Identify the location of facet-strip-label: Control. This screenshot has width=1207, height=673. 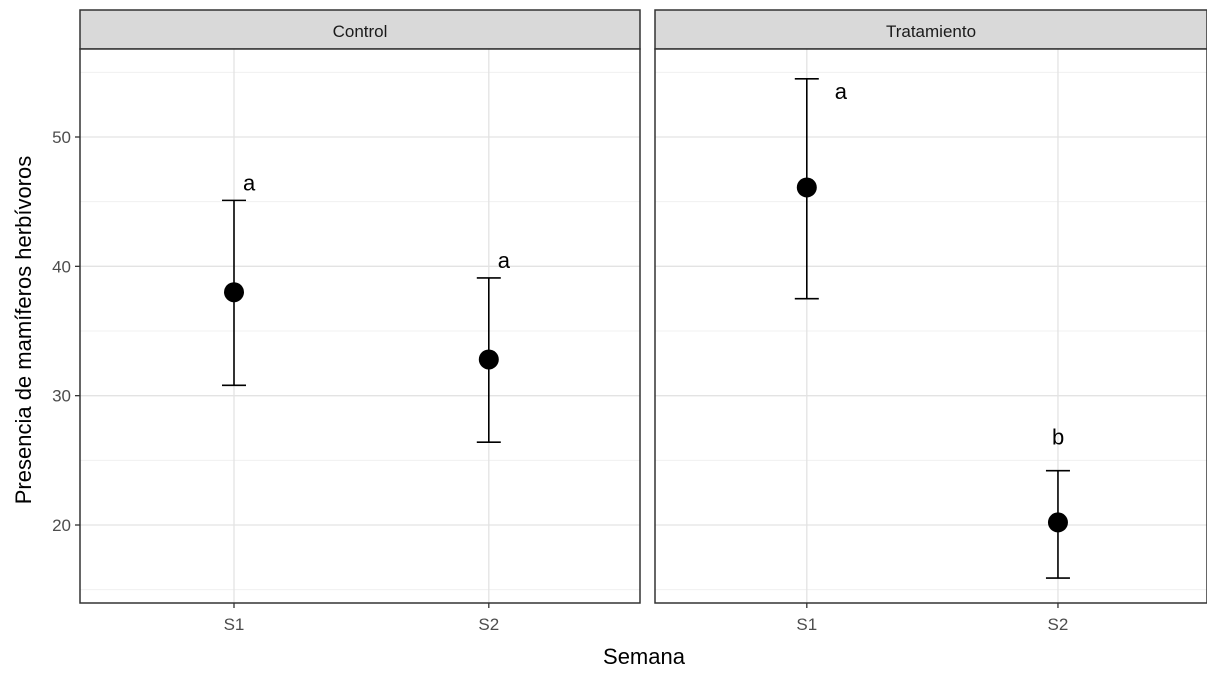
(360, 31).